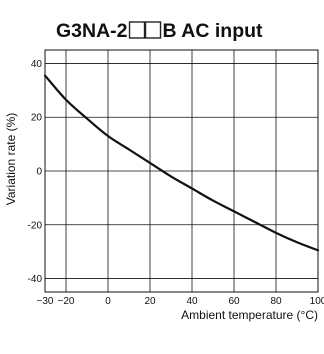 This screenshot has height=354, width=324. I want to click on x-tick-label: 80, so click(276, 301).